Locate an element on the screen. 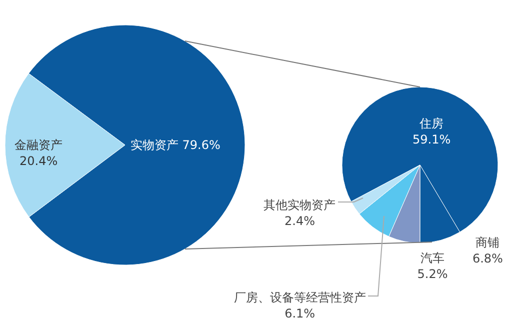 This screenshot has height=336, width=520. slice-label: 汽车 is located at coordinates (432, 258).